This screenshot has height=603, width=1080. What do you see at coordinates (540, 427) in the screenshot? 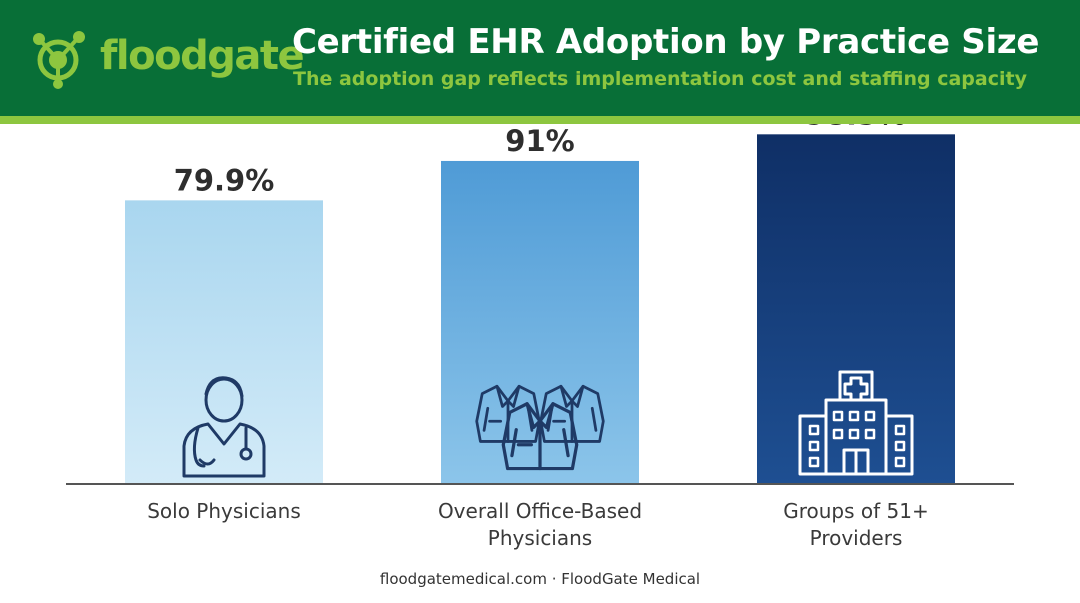
I see `lab-coats-icon` at bounding box center [540, 427].